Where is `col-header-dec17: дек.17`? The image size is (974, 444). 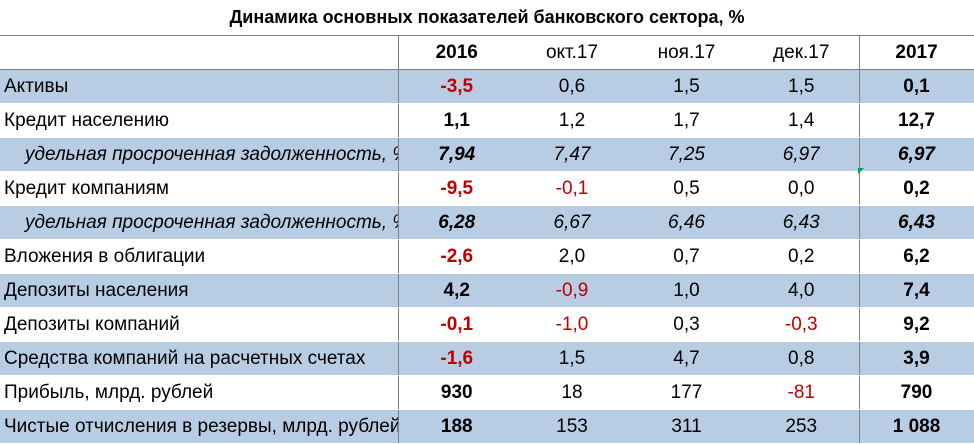
col-header-dec17: дек.17 is located at coordinates (801, 52).